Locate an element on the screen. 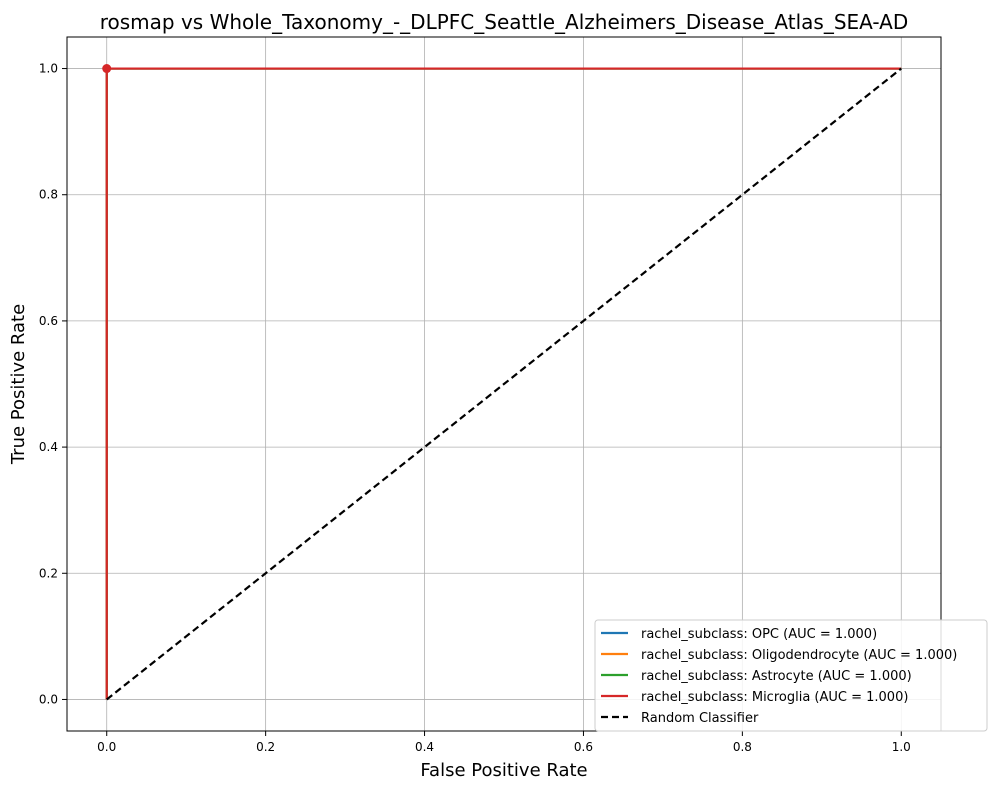 The image size is (994, 790). x-tick-label: 0.4 is located at coordinates (424, 747).